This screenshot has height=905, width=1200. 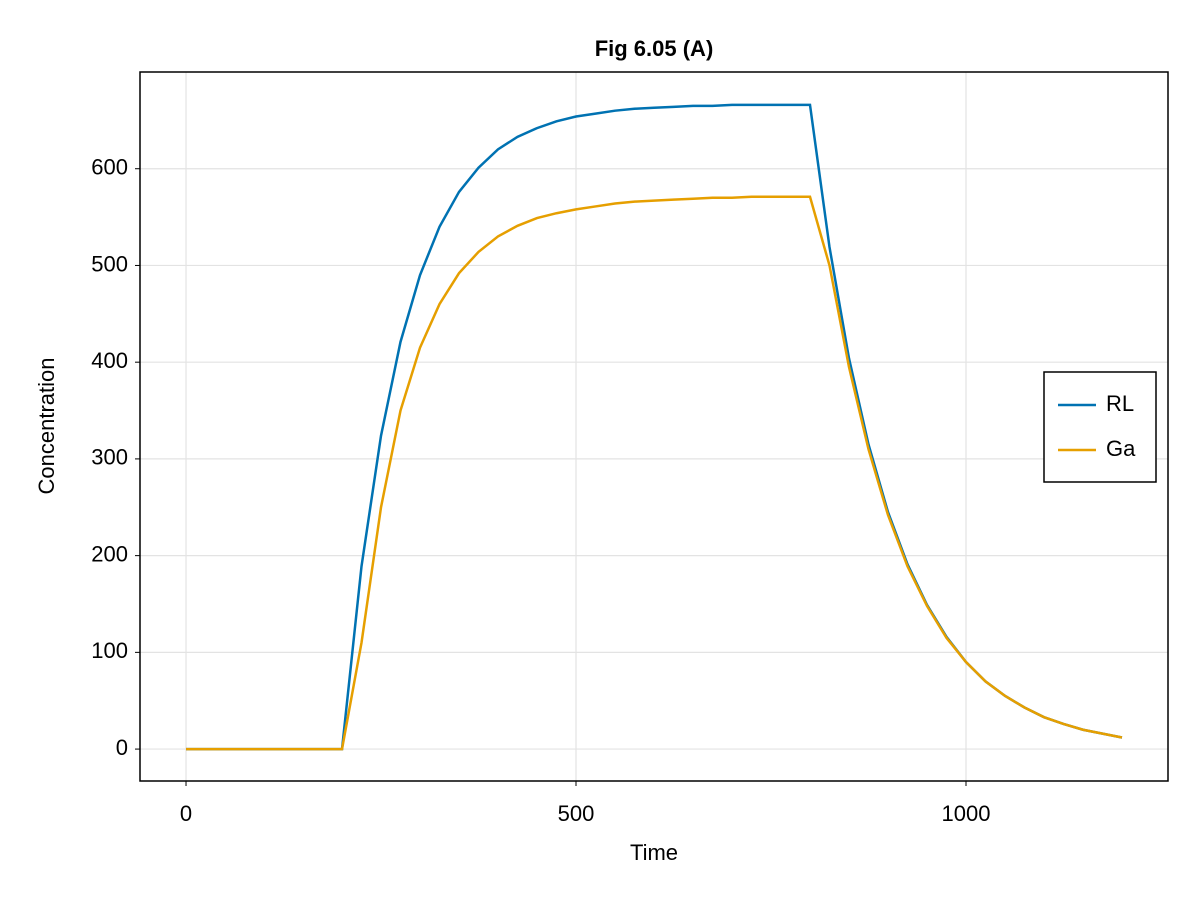 I want to click on legend-label: RL, so click(x=1120, y=403).